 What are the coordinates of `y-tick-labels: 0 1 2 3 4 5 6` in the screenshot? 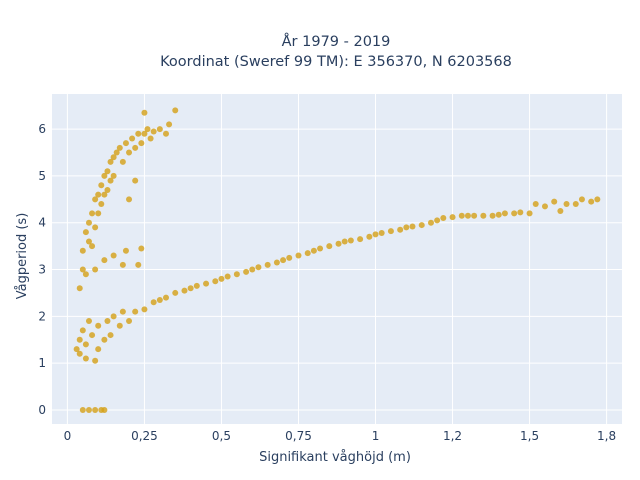 It's located at (42, 269).